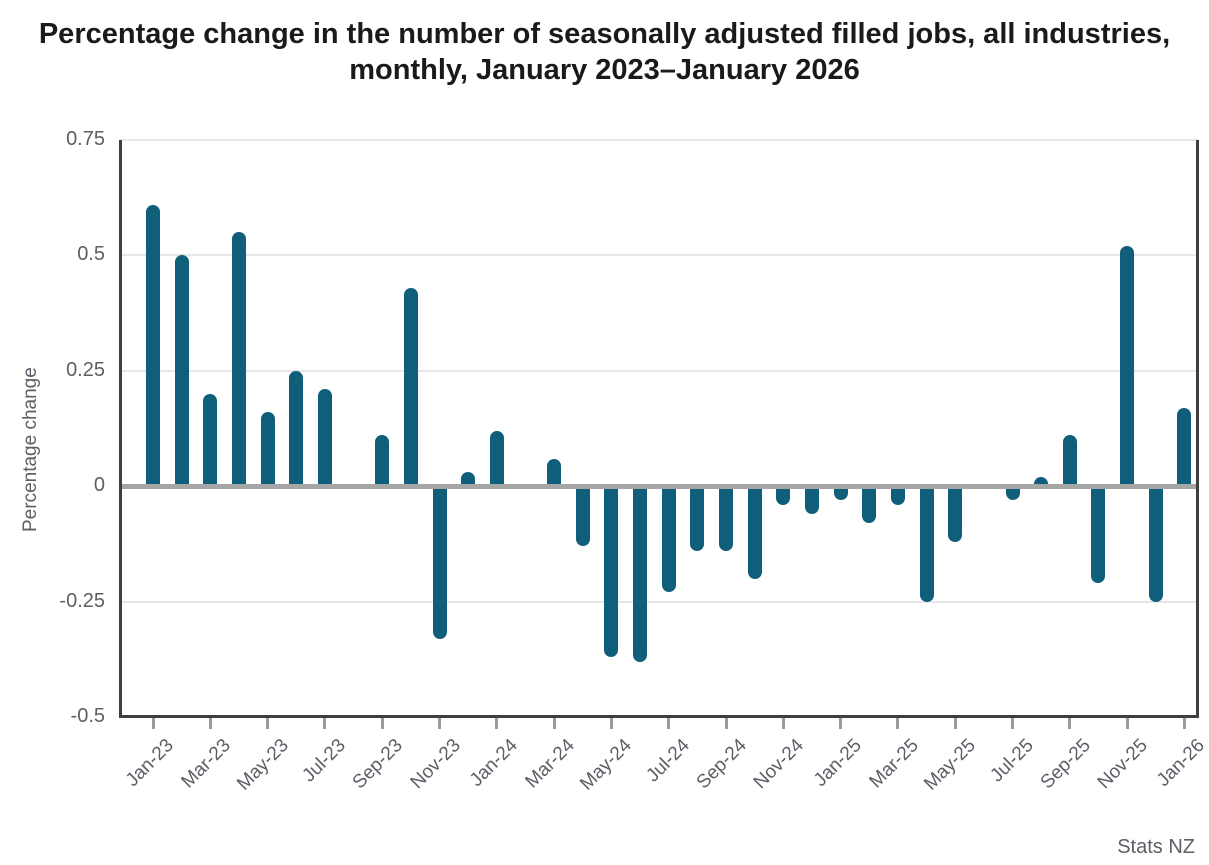  I want to click on gridline--0.25, so click(659, 601).